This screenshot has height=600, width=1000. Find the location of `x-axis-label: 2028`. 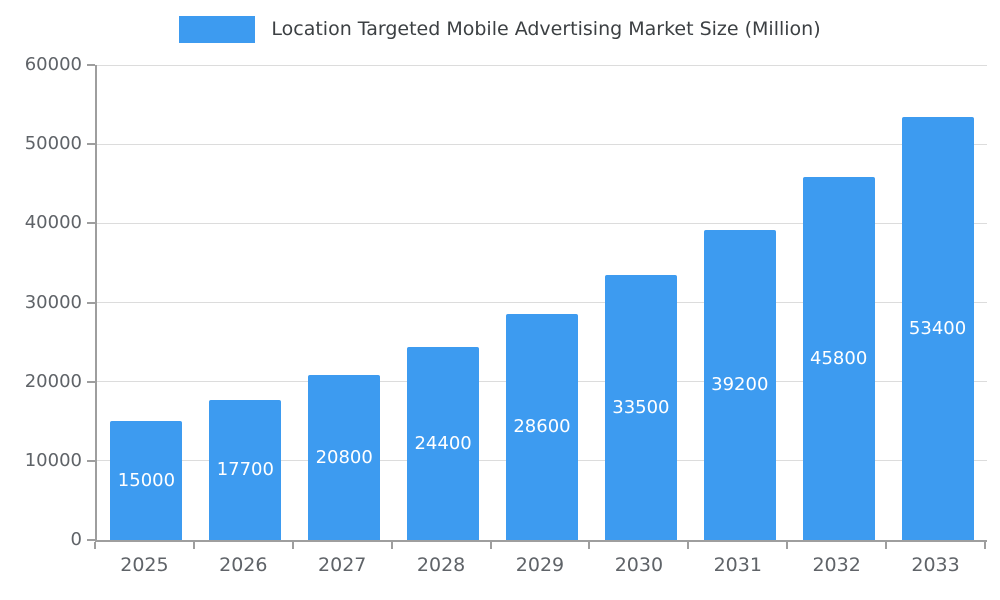

x-axis-label: 2028 is located at coordinates (441, 565).